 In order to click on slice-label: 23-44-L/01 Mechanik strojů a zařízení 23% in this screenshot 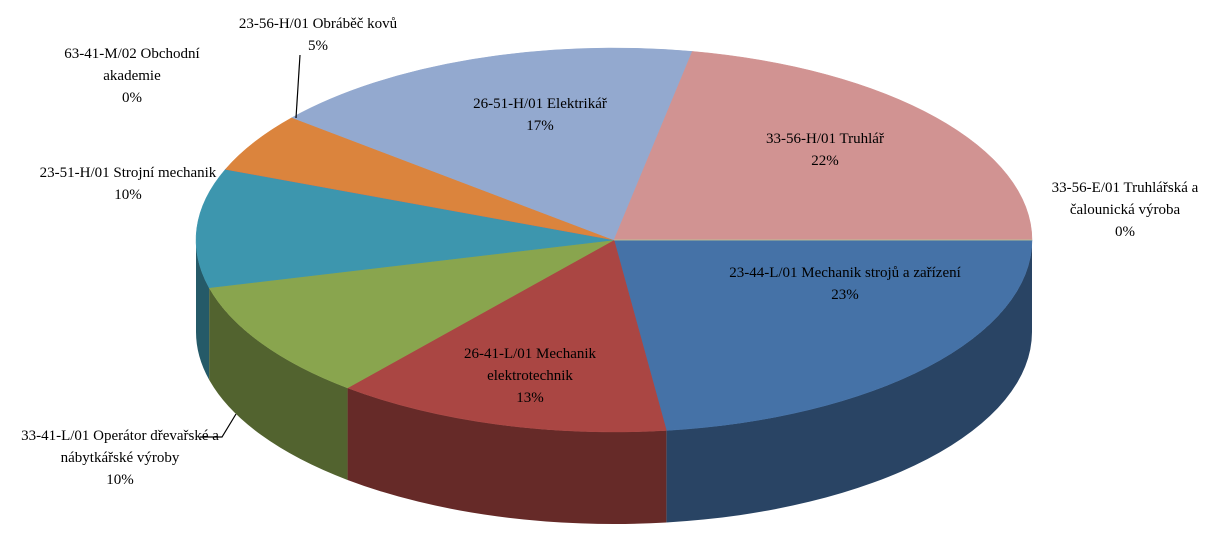, I will do `click(845, 284)`.